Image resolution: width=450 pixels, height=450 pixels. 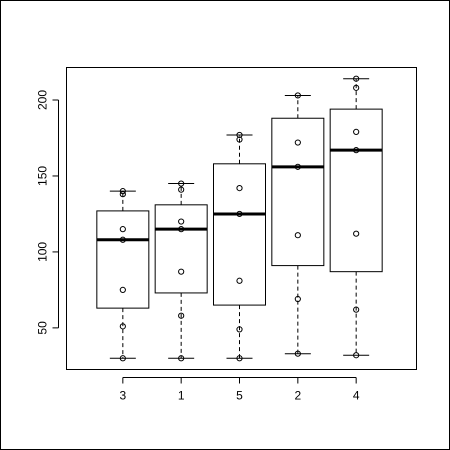 I want to click on x-tick-label-1: 1, so click(x=181, y=396).